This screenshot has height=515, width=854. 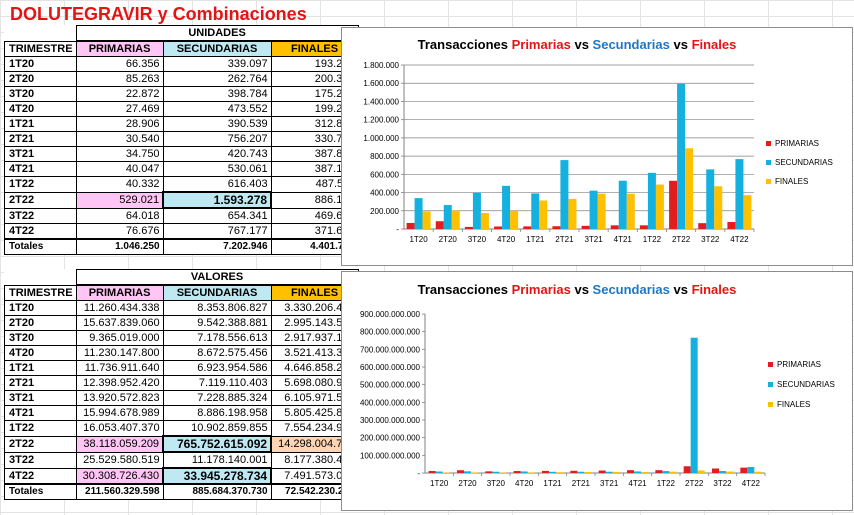 What do you see at coordinates (381, 65) in the screenshot?
I see `y-tick-label: 1.800.000` at bounding box center [381, 65].